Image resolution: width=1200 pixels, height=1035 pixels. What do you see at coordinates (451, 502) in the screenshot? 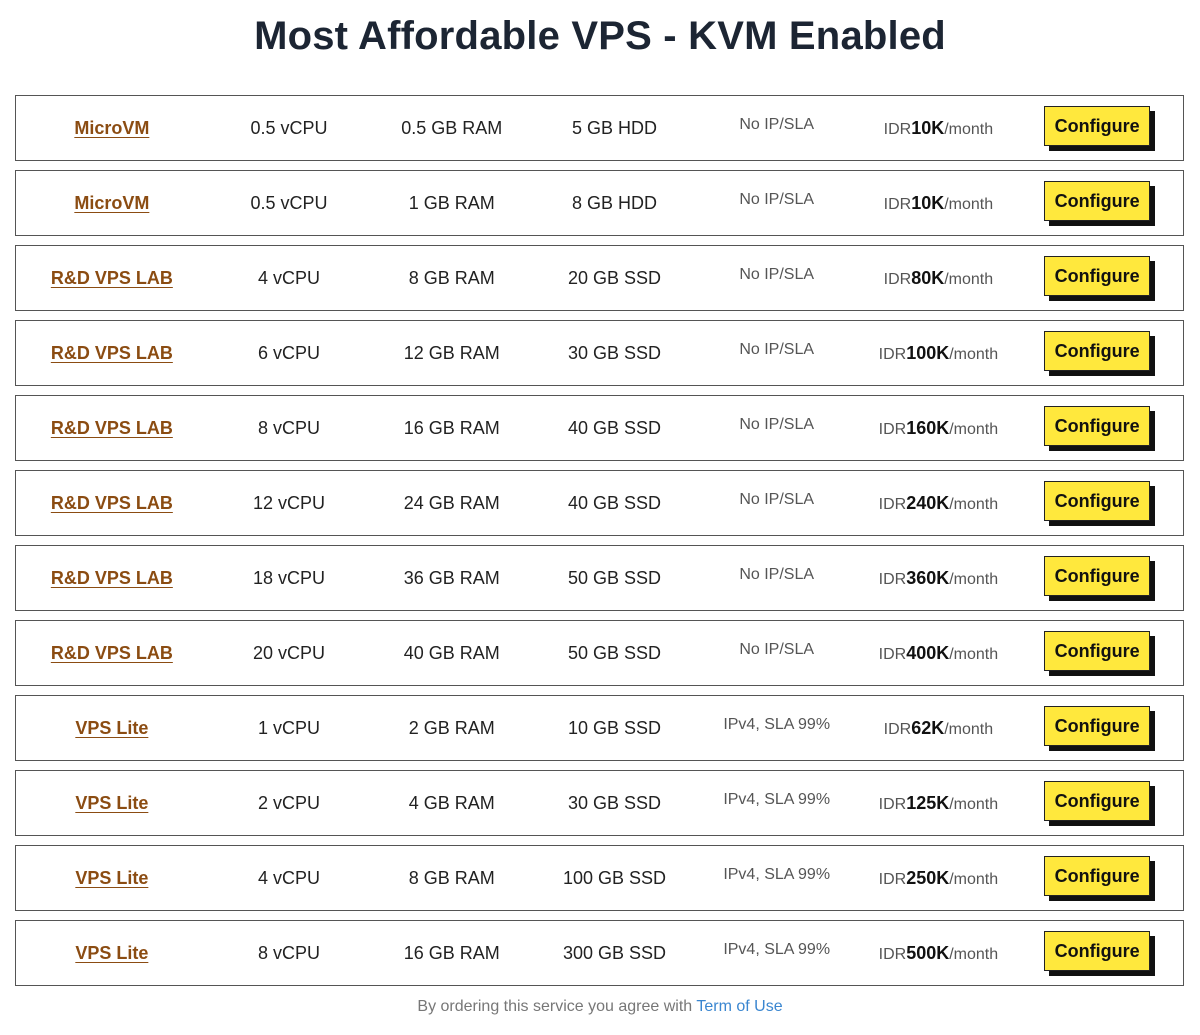
I see `plan-ram: 24 GB RAM` at bounding box center [451, 502].